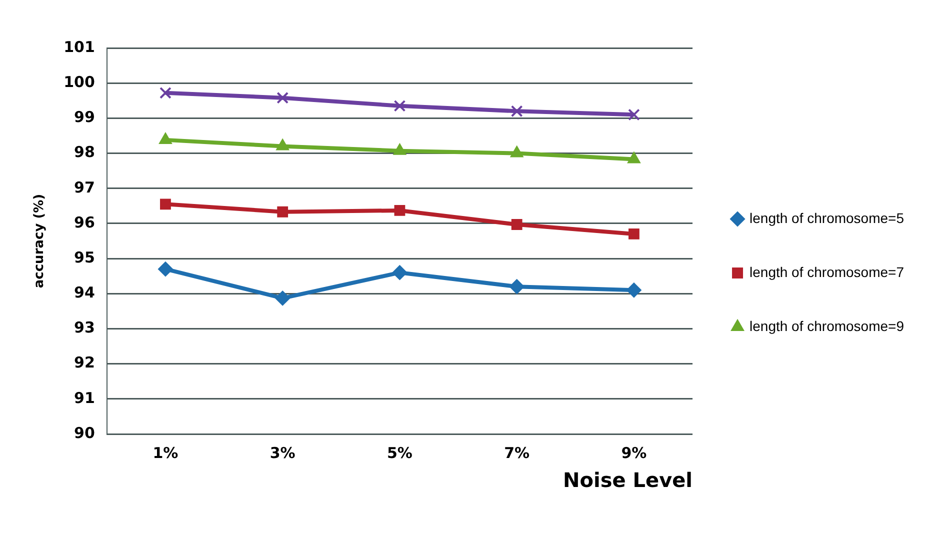  What do you see at coordinates (84, 222) in the screenshot?
I see `y-tick-label: 96` at bounding box center [84, 222].